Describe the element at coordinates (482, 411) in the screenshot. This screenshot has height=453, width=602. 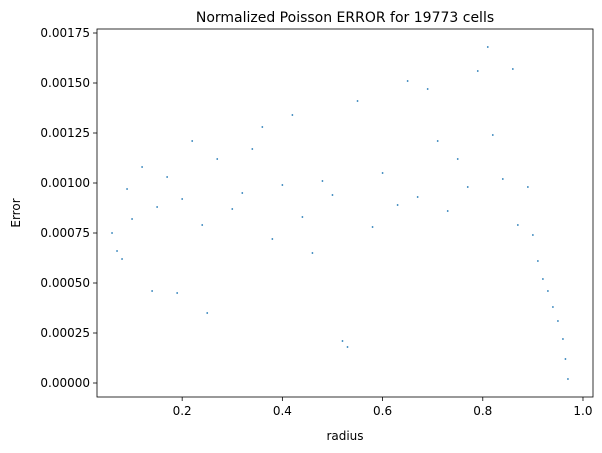
I see `x-tick-label: 0.8` at that location.